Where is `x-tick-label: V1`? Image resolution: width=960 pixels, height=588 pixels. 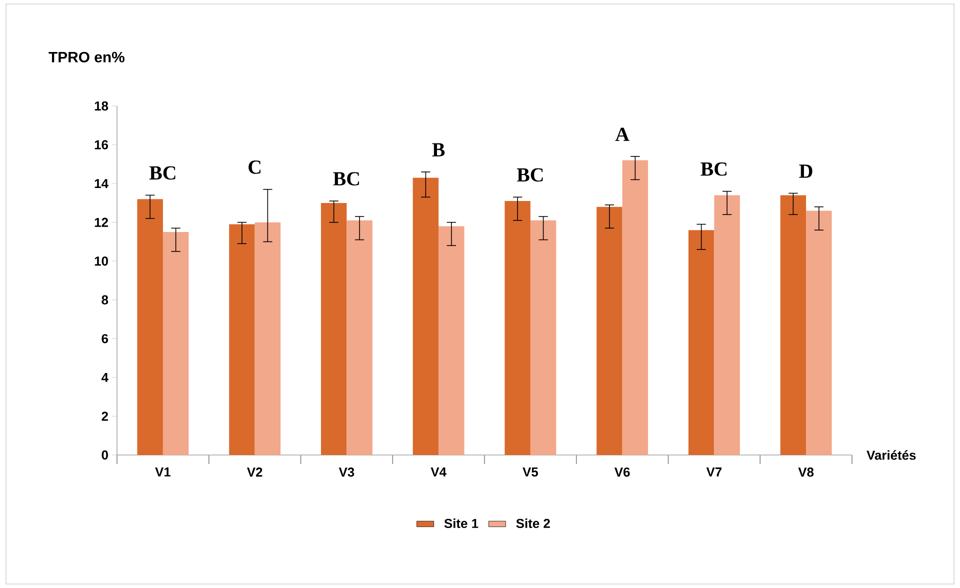 x-tick-label: V1 is located at coordinates (162, 472).